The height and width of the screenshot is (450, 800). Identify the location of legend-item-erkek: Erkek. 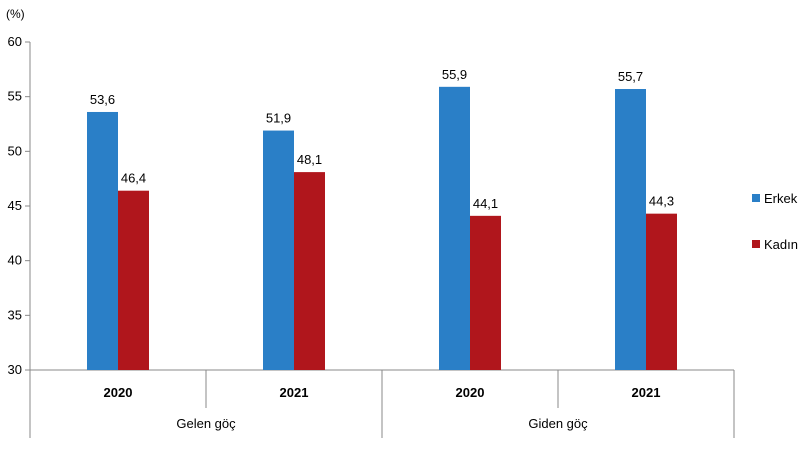
(776, 198).